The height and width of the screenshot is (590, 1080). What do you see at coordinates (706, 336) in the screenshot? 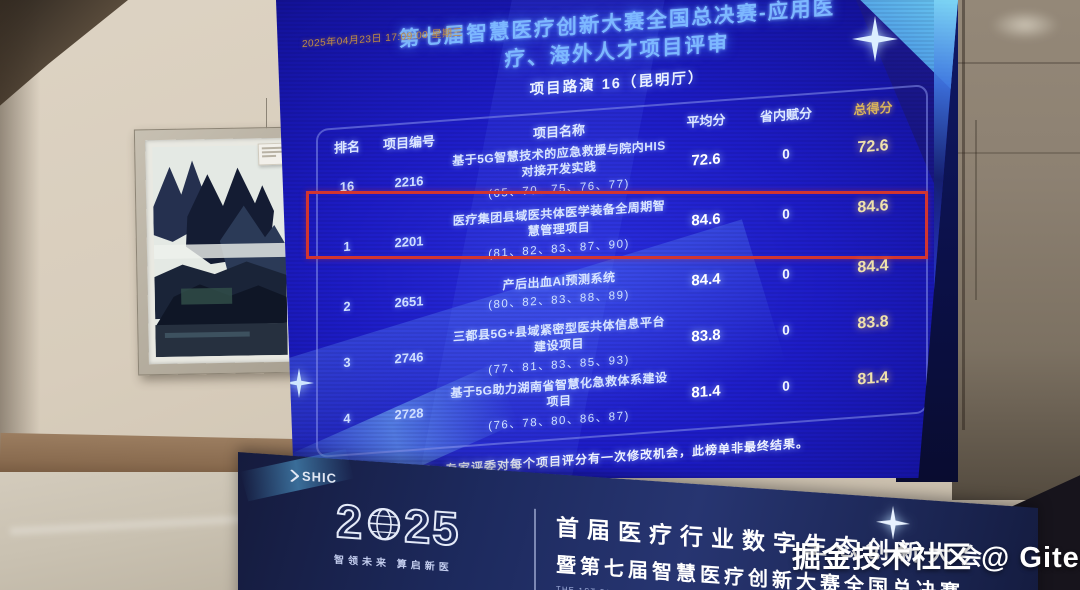
I see `average-cell: 83.8` at bounding box center [706, 336].